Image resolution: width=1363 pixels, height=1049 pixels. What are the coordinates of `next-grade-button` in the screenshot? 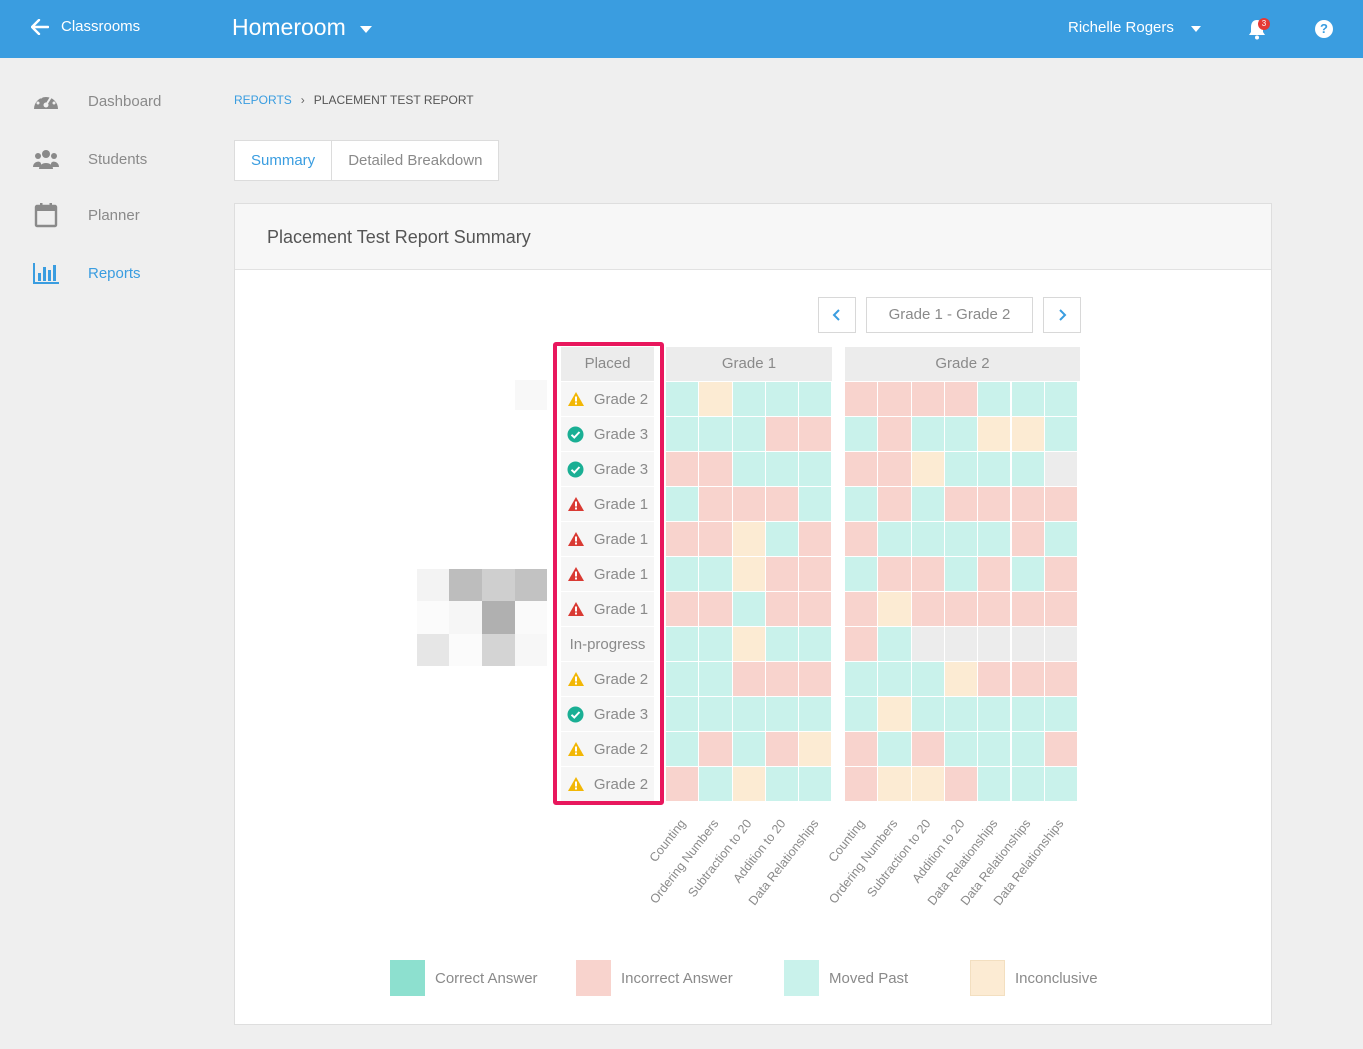 It's located at (1062, 315).